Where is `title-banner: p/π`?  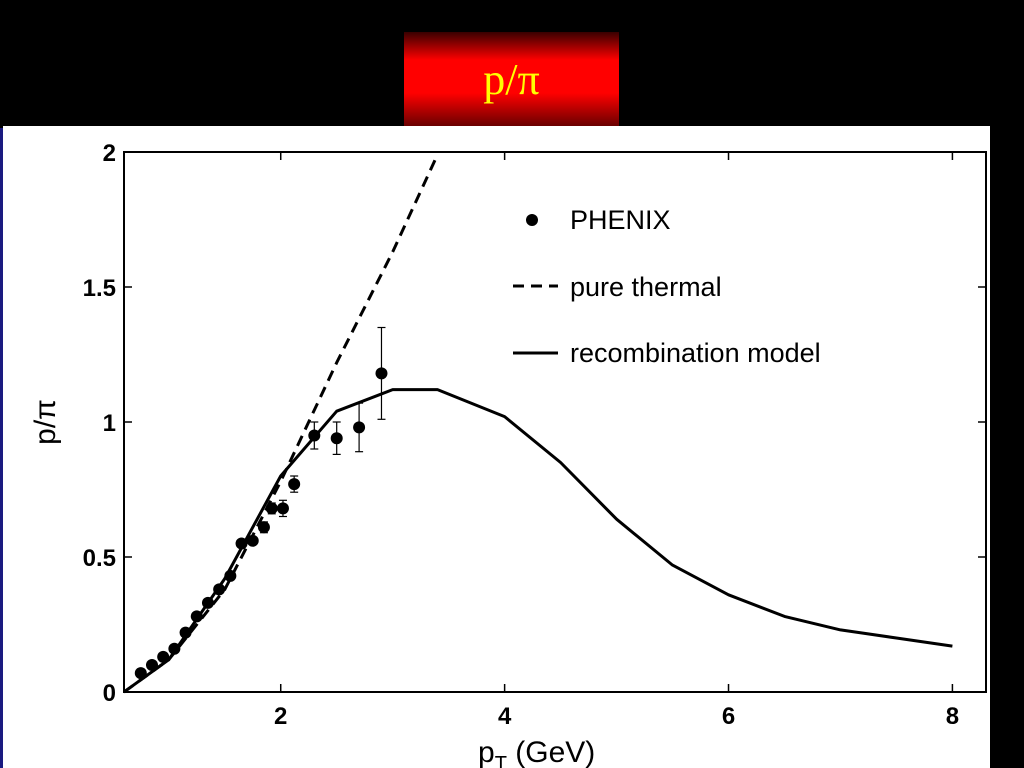 title-banner: p/π is located at coordinates (511, 79).